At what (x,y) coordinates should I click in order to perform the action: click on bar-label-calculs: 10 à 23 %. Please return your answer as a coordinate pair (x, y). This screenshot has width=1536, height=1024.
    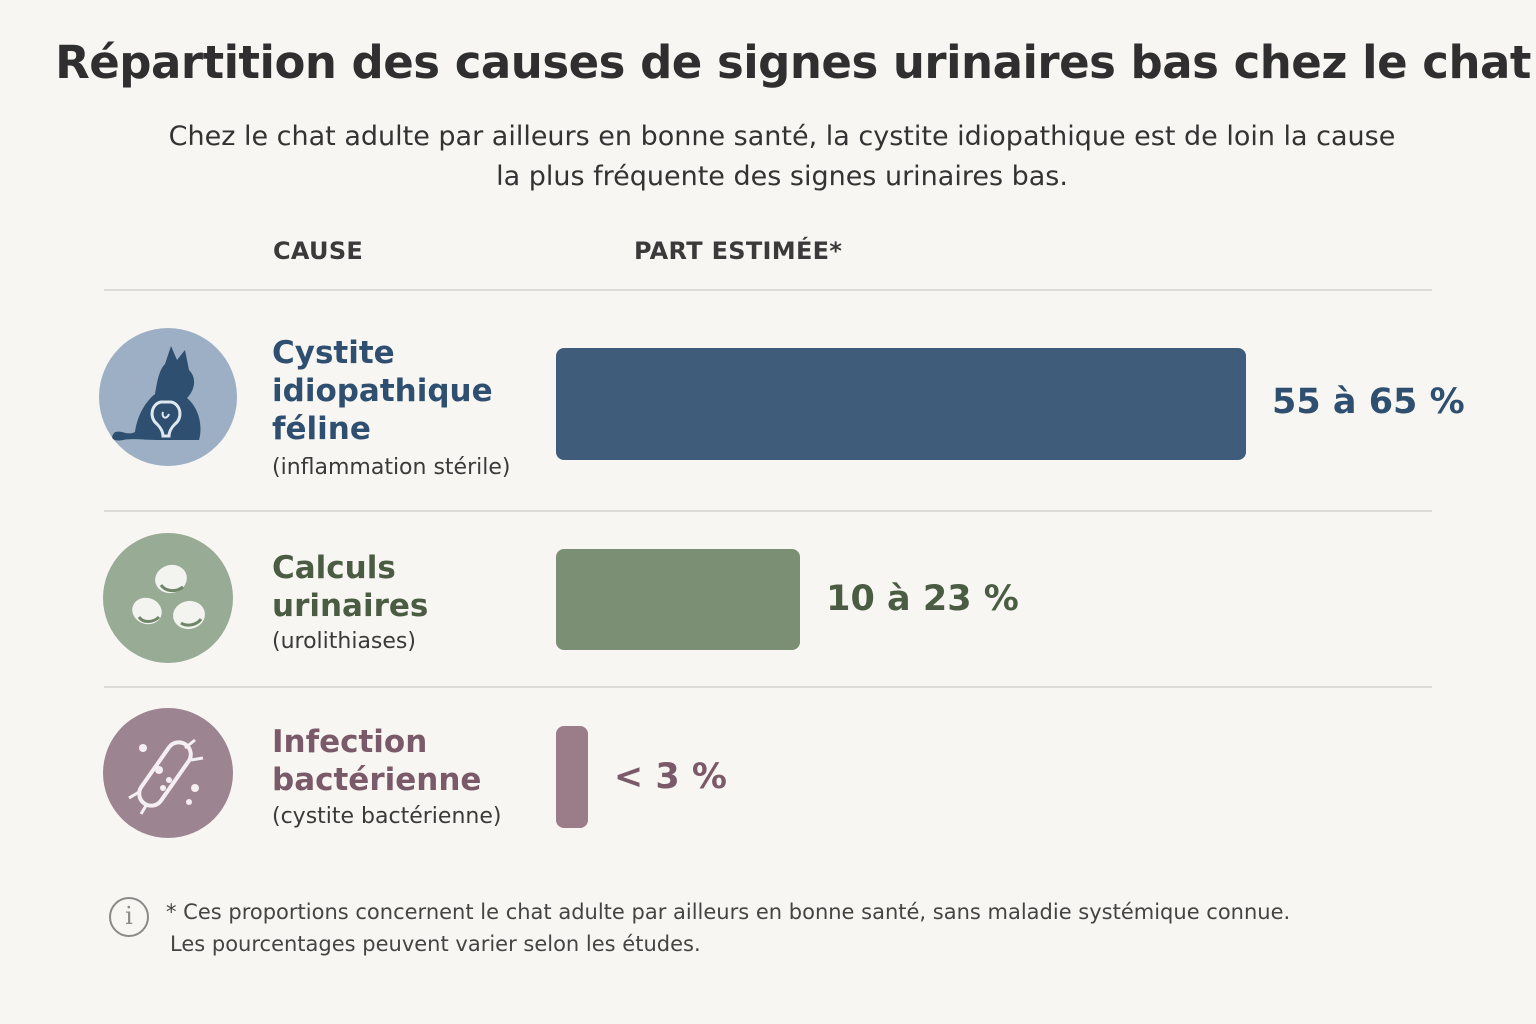
    Looking at the image, I should click on (922, 599).